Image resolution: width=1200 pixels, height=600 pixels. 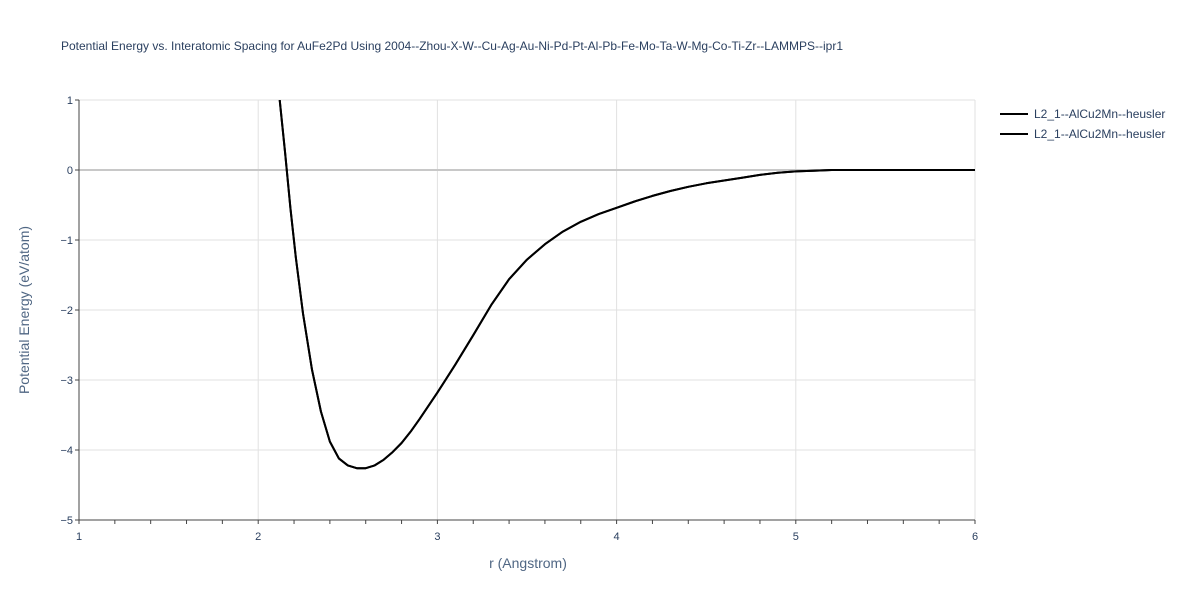 I want to click on x-tick-label: 5, so click(x=796, y=537).